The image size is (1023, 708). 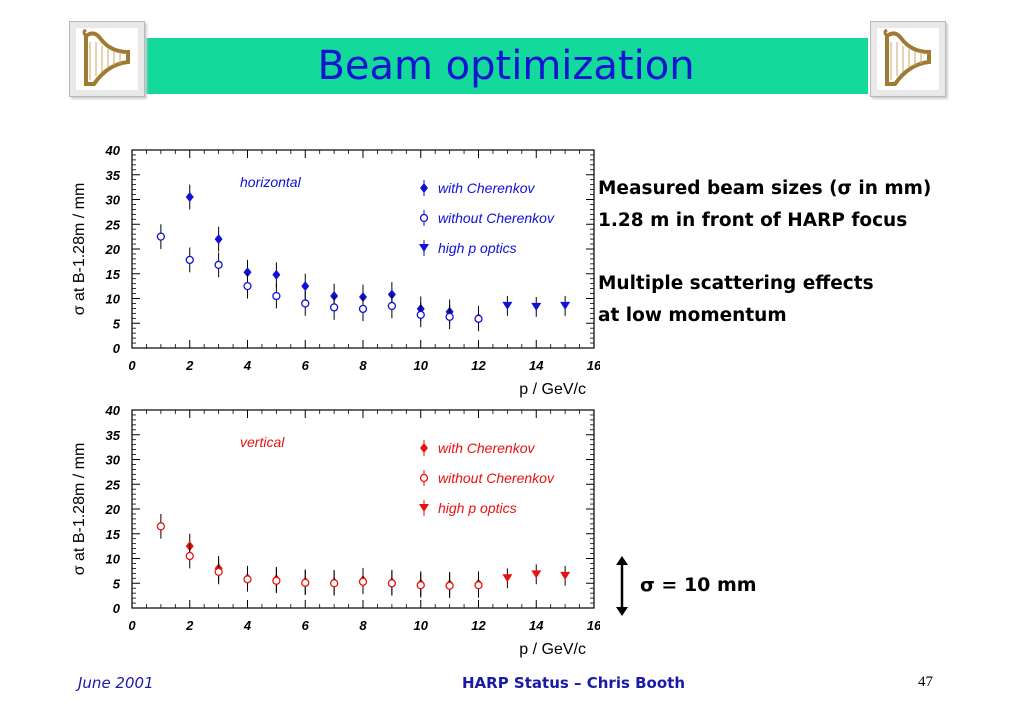 I want to click on slide-title: Beam optimization, so click(x=506, y=66).